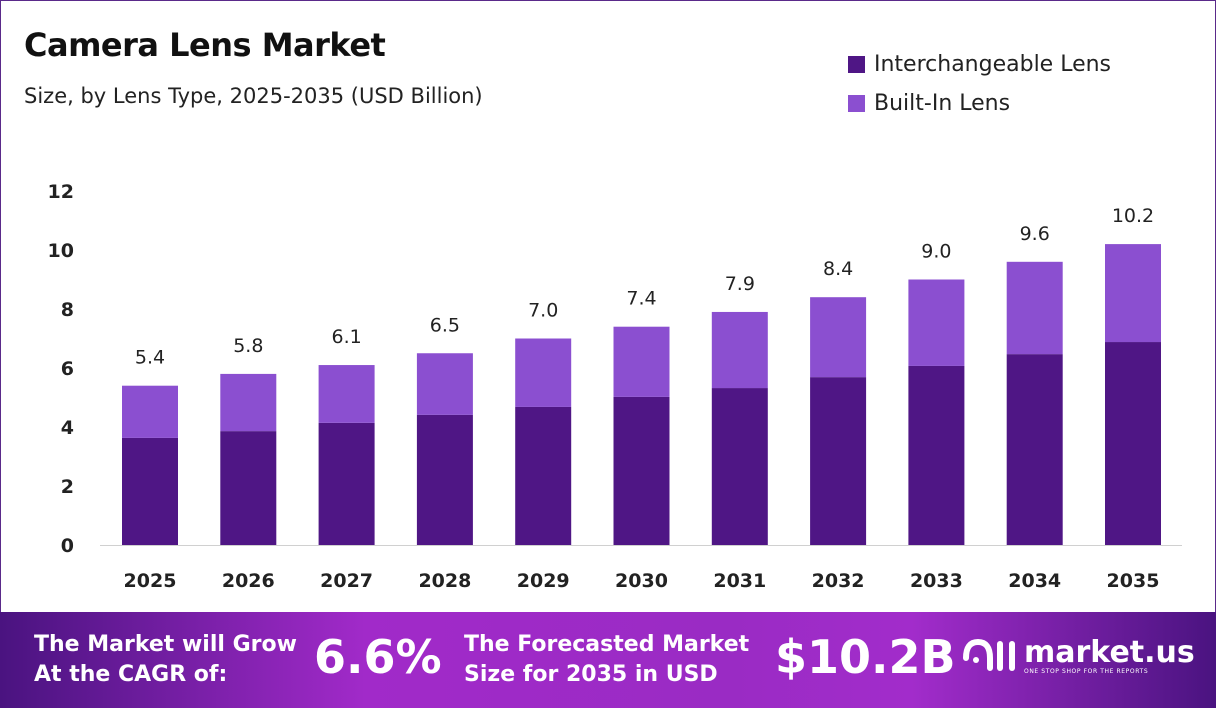 The height and width of the screenshot is (708, 1216). Describe the element at coordinates (936, 581) in the screenshot. I see `x-tick-label: 2033` at that location.